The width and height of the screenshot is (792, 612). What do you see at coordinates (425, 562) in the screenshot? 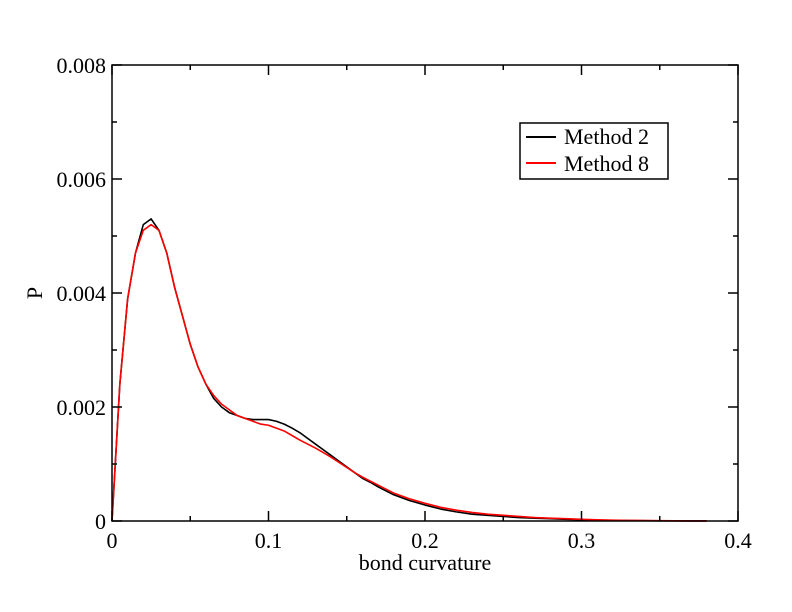
I see `x-axis-label: bond curvature` at bounding box center [425, 562].